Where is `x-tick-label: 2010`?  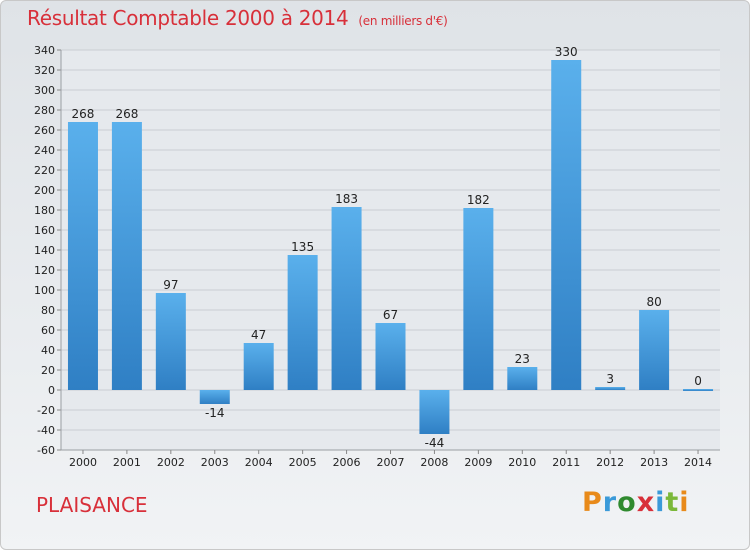
x-tick-label: 2010 is located at coordinates (522, 462).